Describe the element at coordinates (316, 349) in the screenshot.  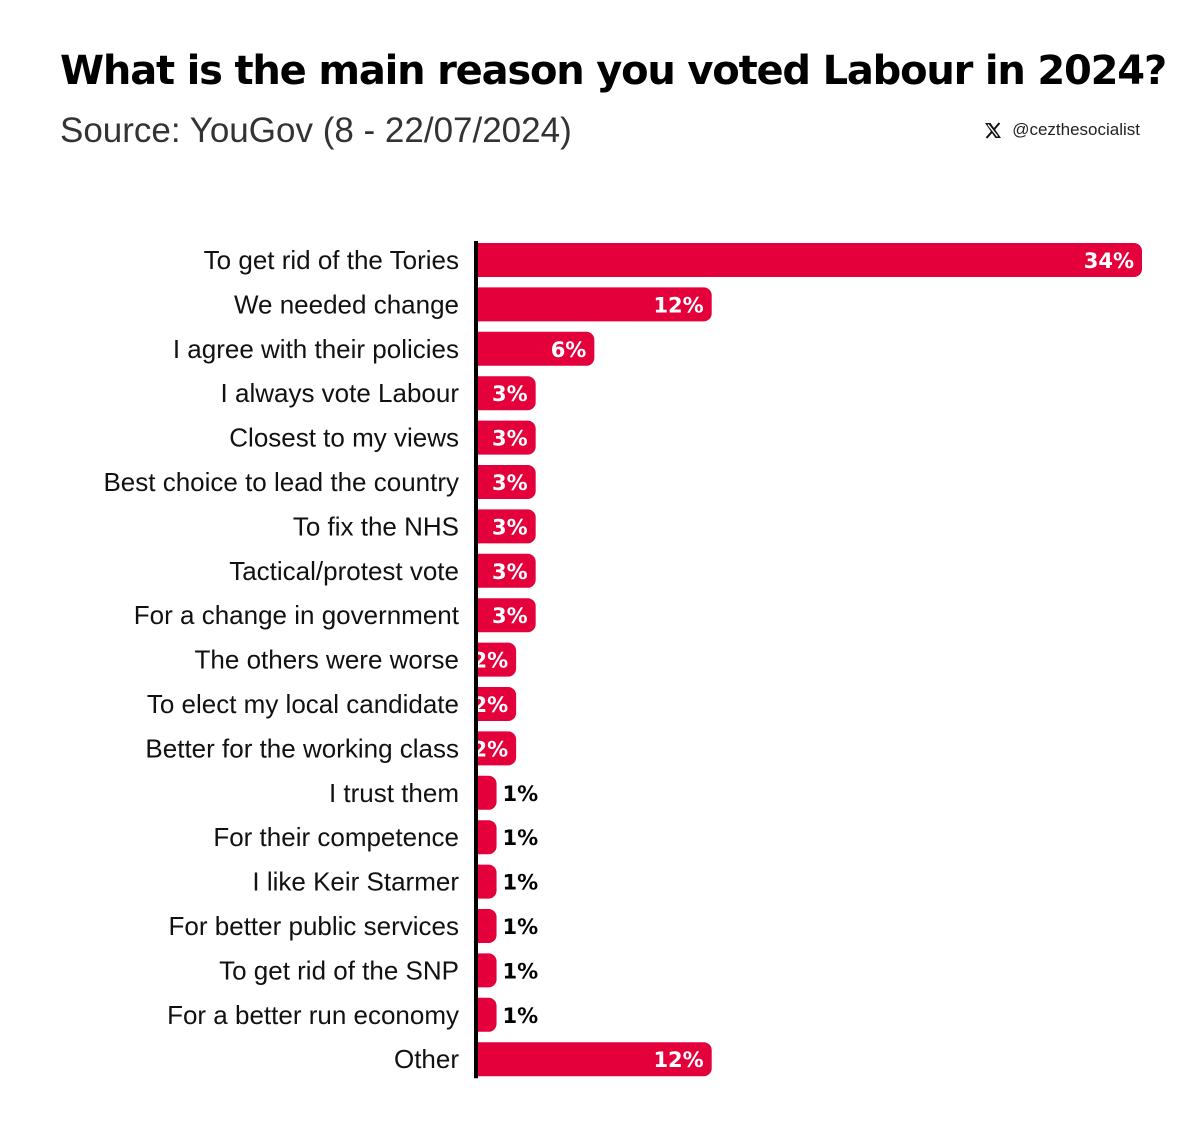
I see `category-label: I agree with their policies` at that location.